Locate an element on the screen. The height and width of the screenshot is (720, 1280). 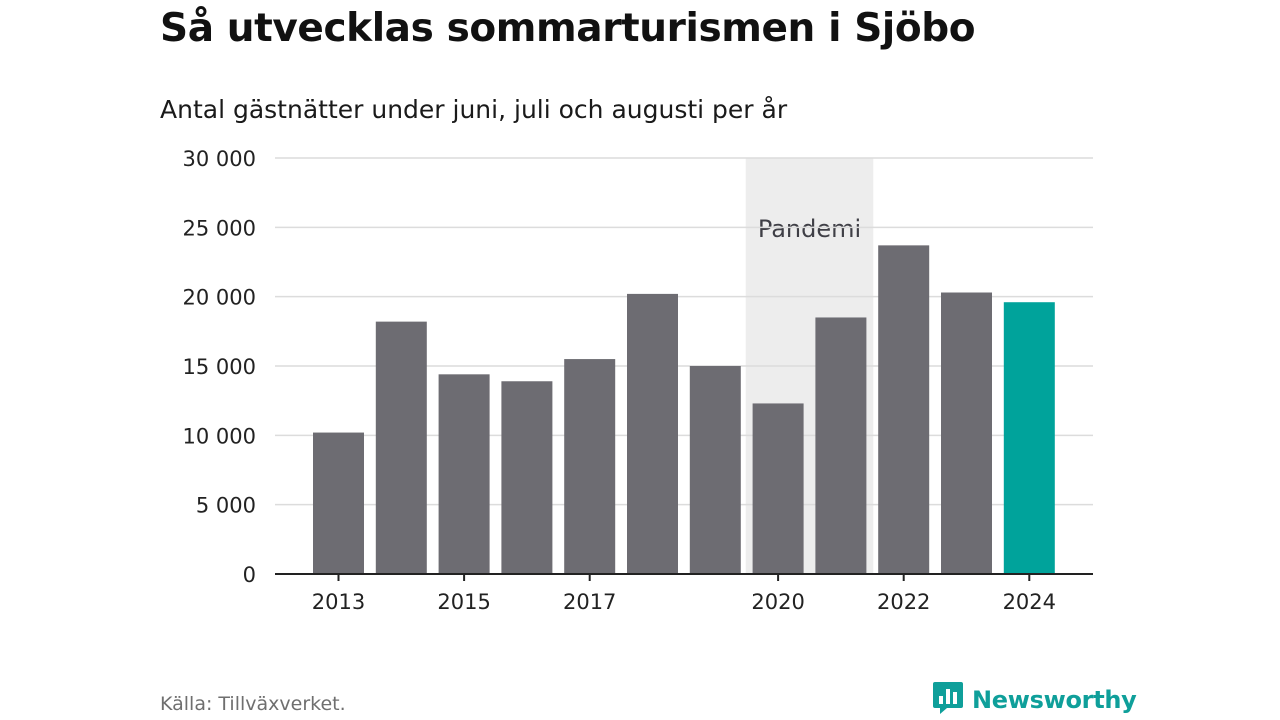
x-tick-label: 2015 is located at coordinates (463, 602).